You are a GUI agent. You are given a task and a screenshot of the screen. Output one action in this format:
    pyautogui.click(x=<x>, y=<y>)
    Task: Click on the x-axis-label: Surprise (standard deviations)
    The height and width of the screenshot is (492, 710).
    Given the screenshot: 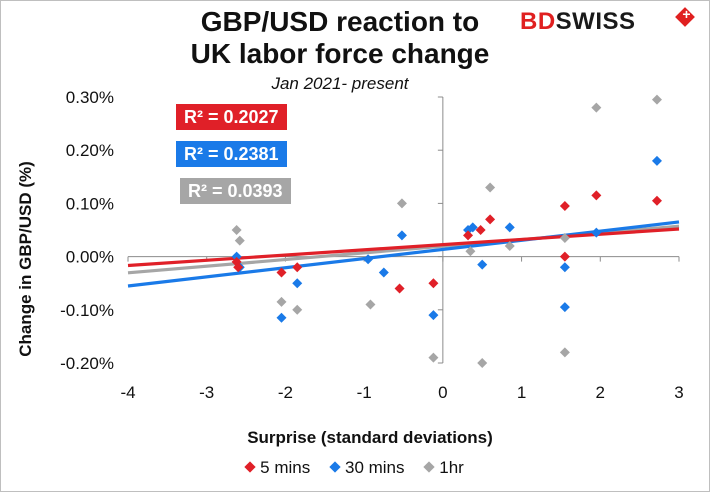 What is the action you would take?
    pyautogui.click(x=370, y=437)
    